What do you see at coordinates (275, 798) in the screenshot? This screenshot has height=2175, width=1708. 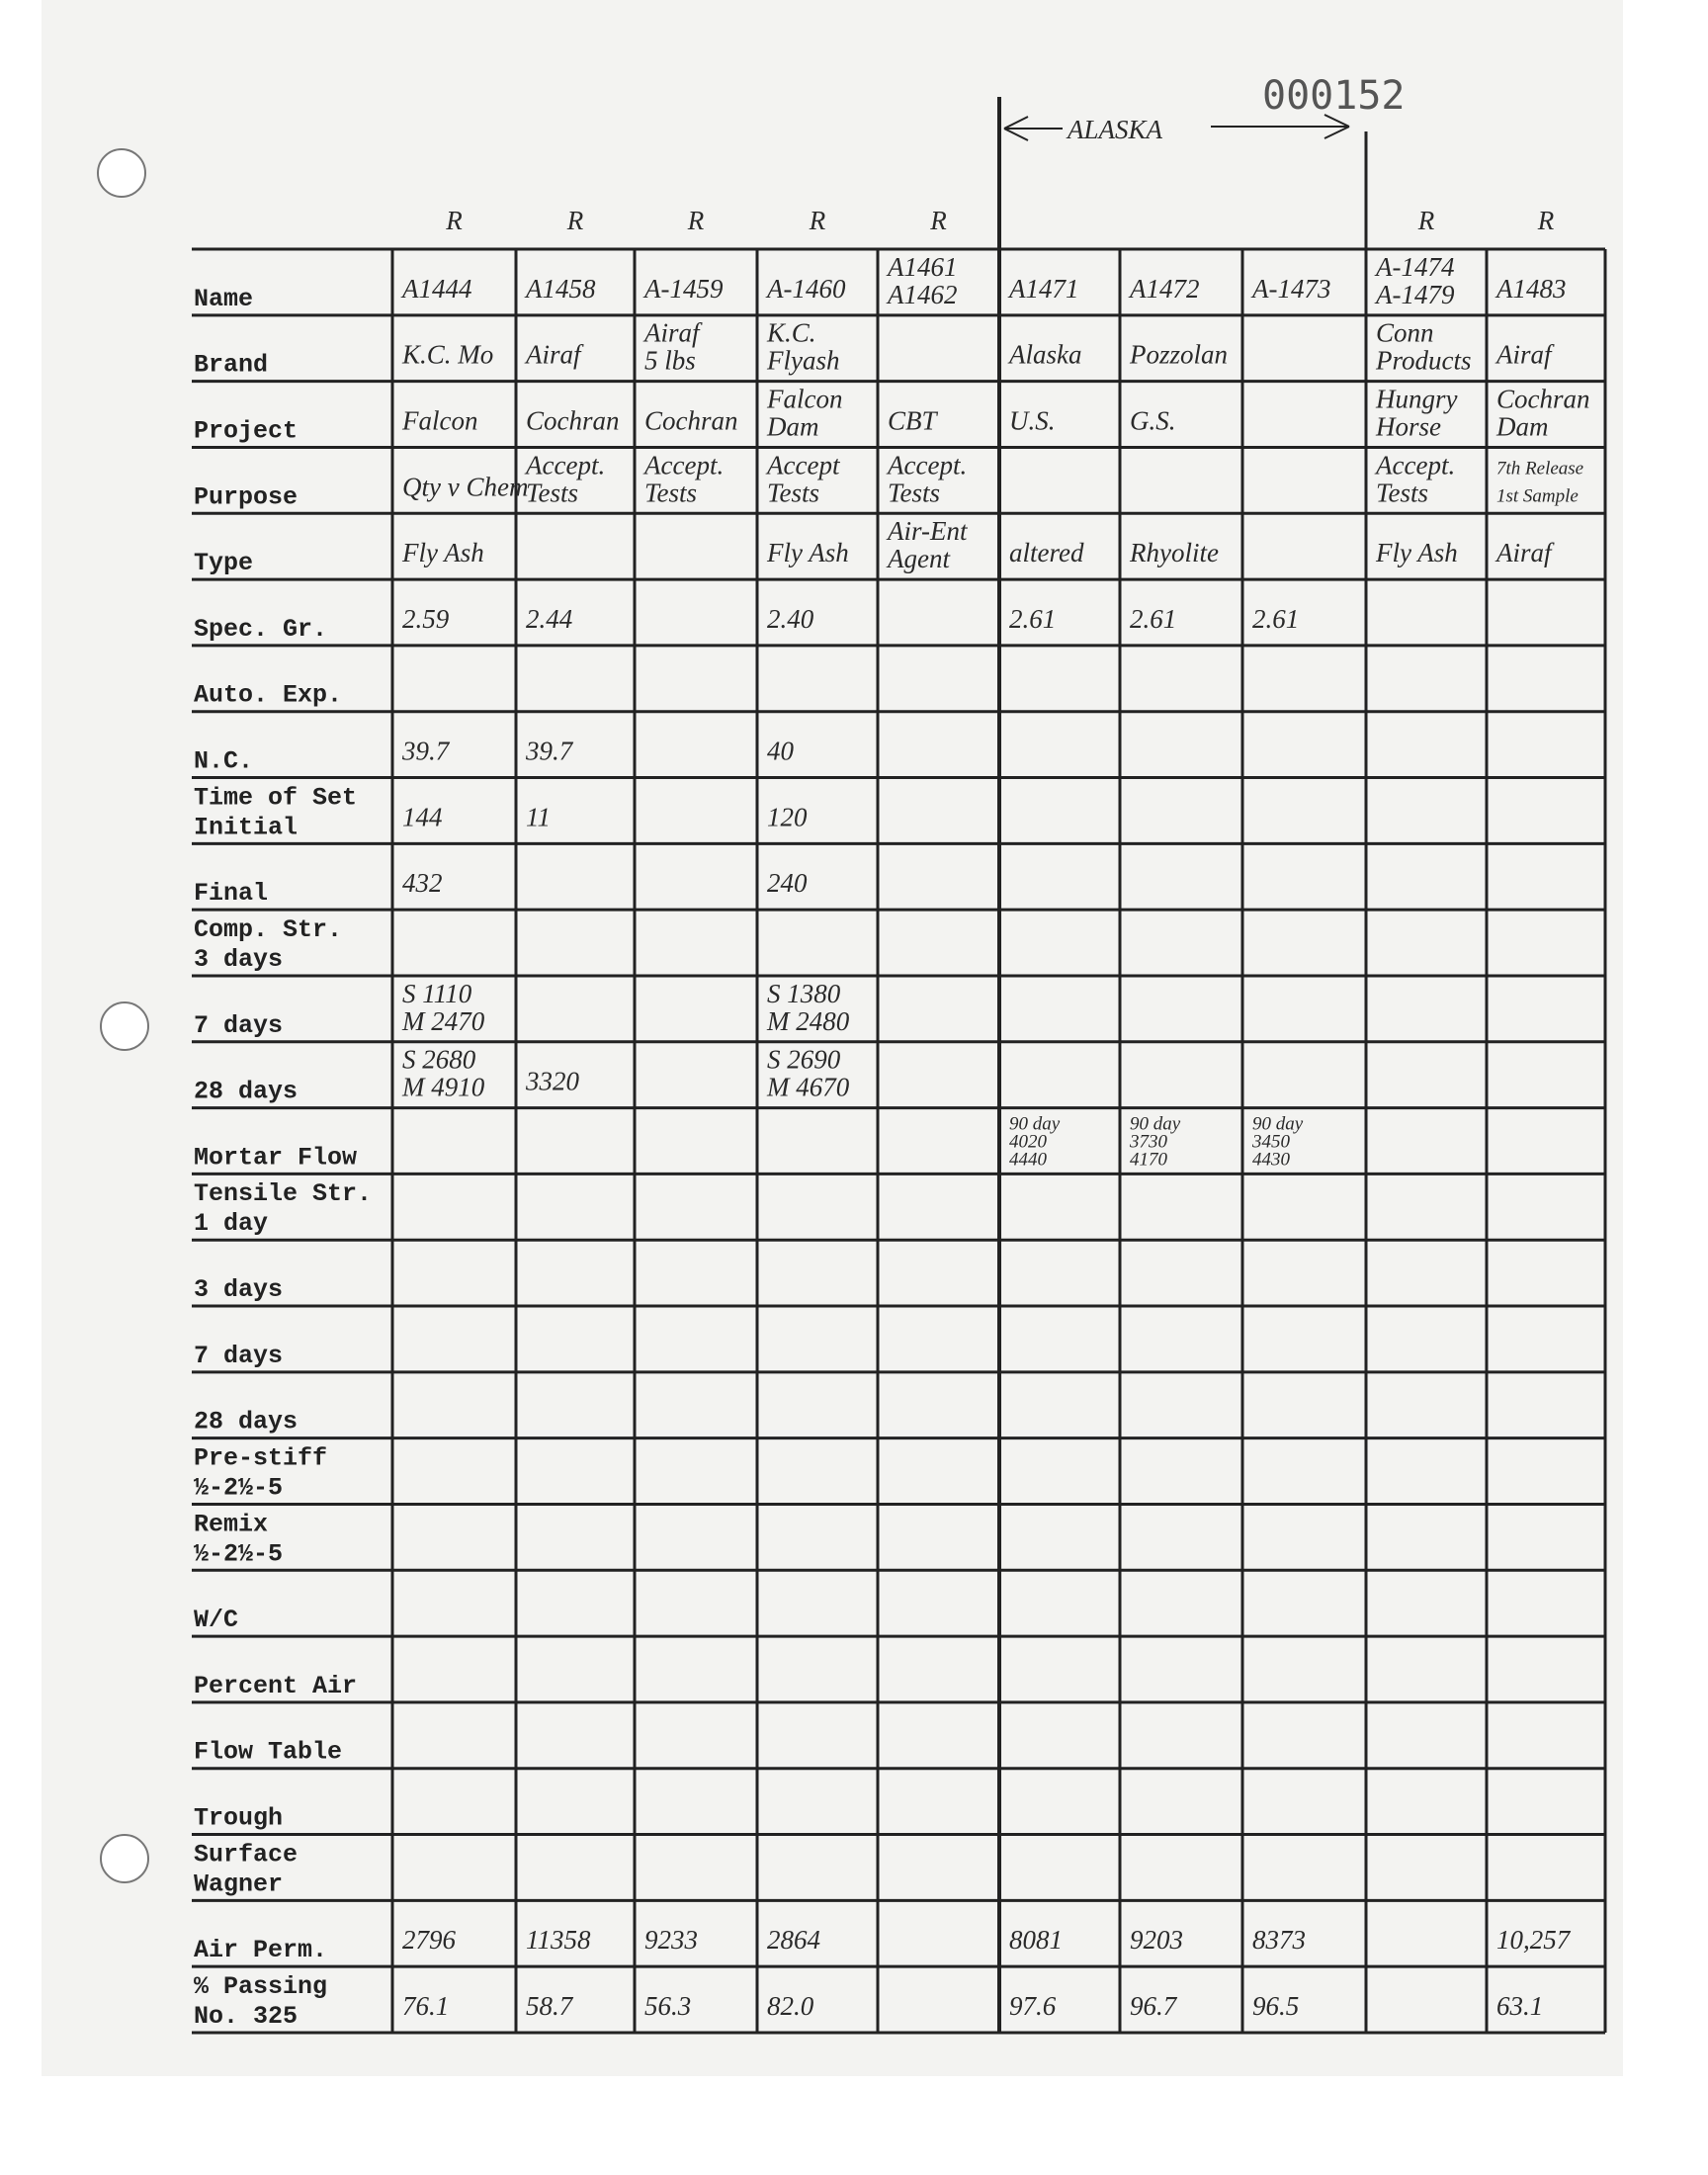 I see `row-label: Time of Set` at bounding box center [275, 798].